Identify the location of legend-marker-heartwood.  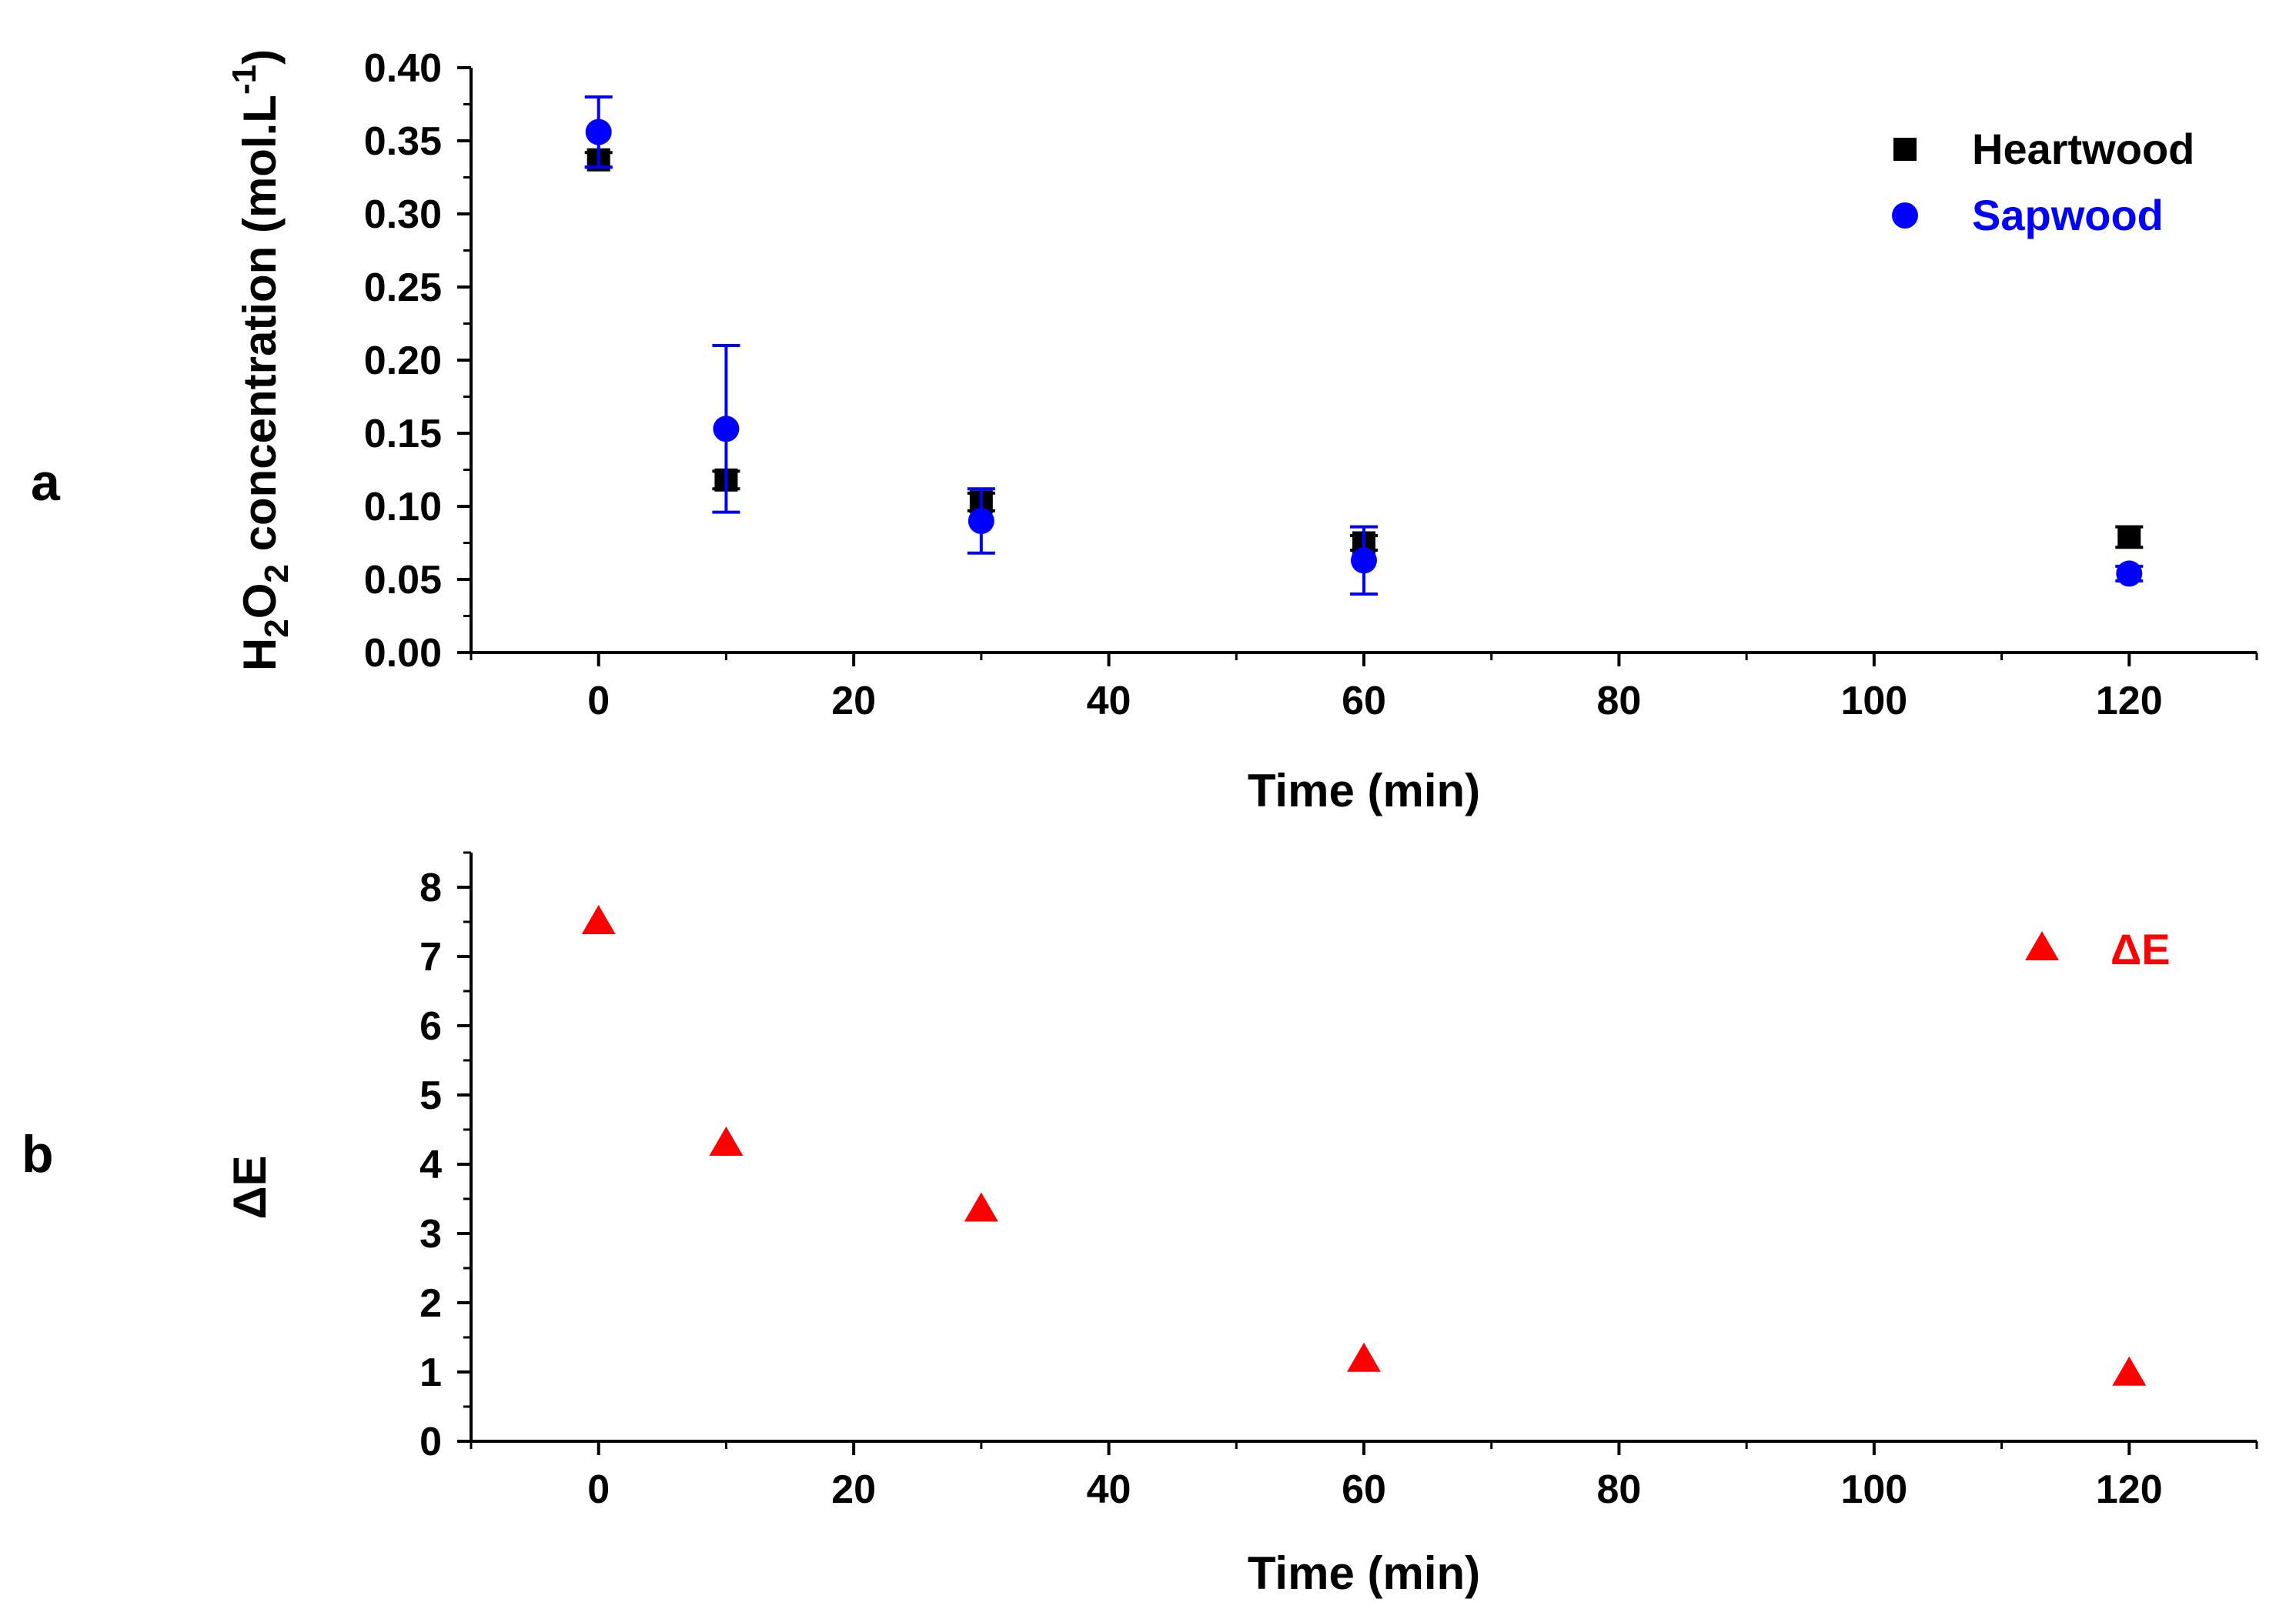
(1905, 149).